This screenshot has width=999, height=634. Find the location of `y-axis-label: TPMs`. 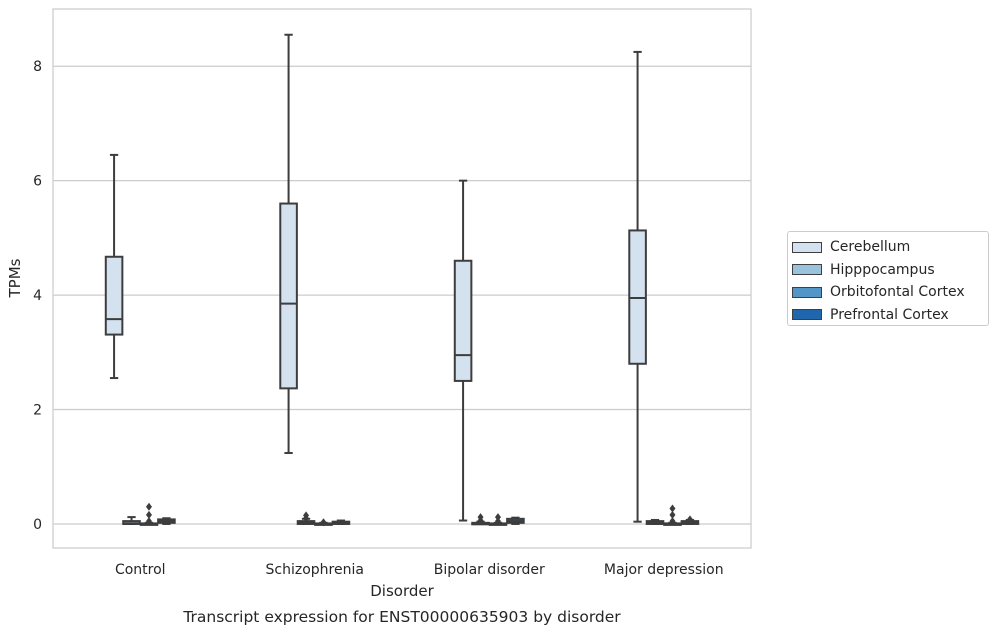

y-axis-label: TPMs is located at coordinates (15, 278).